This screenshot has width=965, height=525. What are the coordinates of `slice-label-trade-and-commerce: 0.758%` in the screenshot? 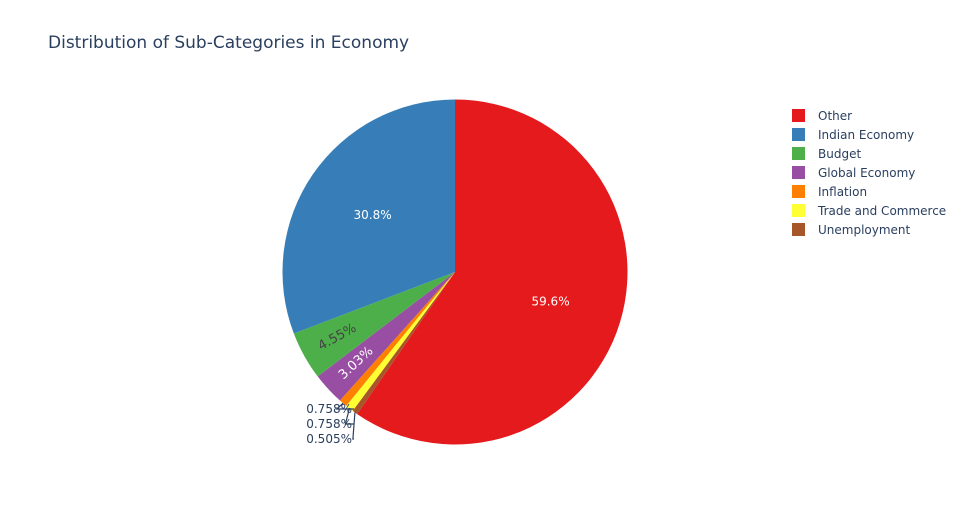 It's located at (329, 424).